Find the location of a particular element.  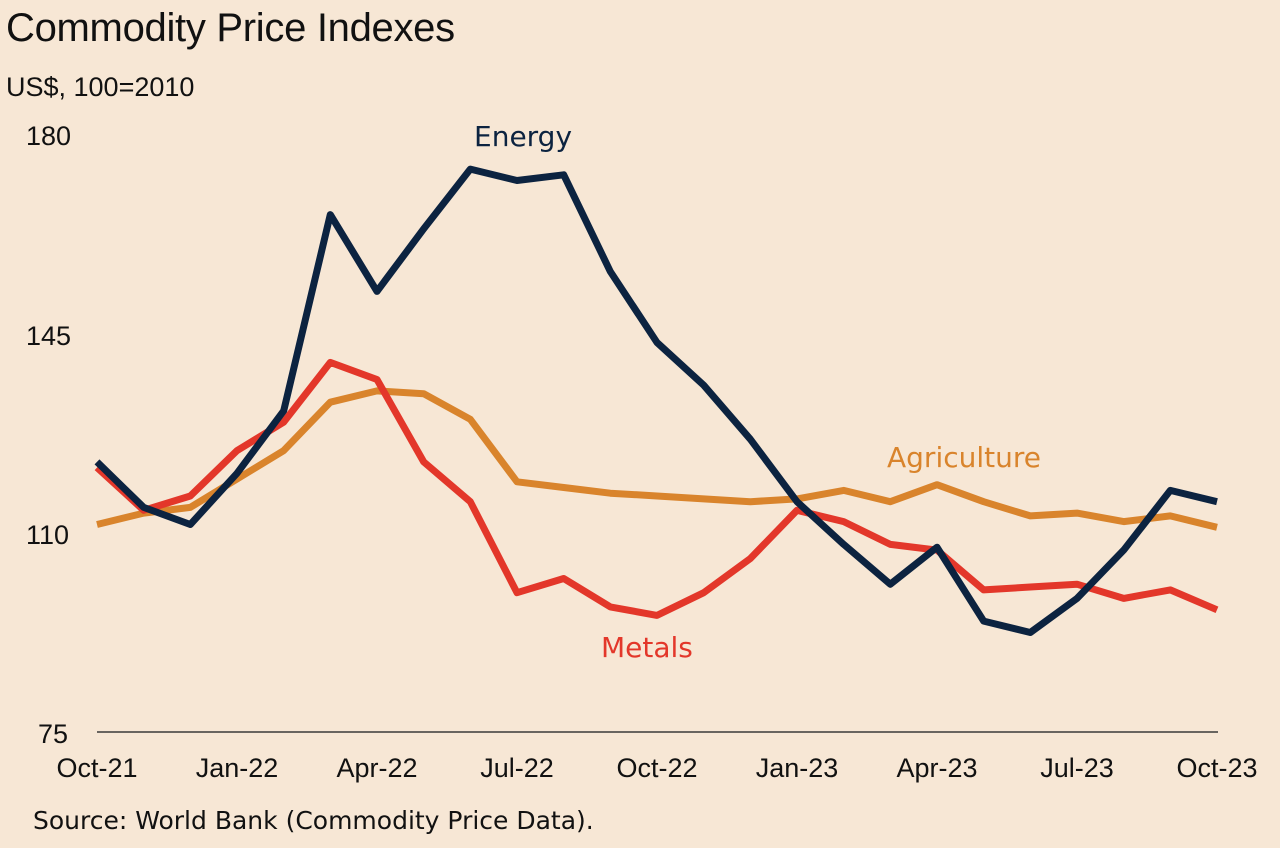

agriculture-series-label: Agriculture is located at coordinates (964, 457).